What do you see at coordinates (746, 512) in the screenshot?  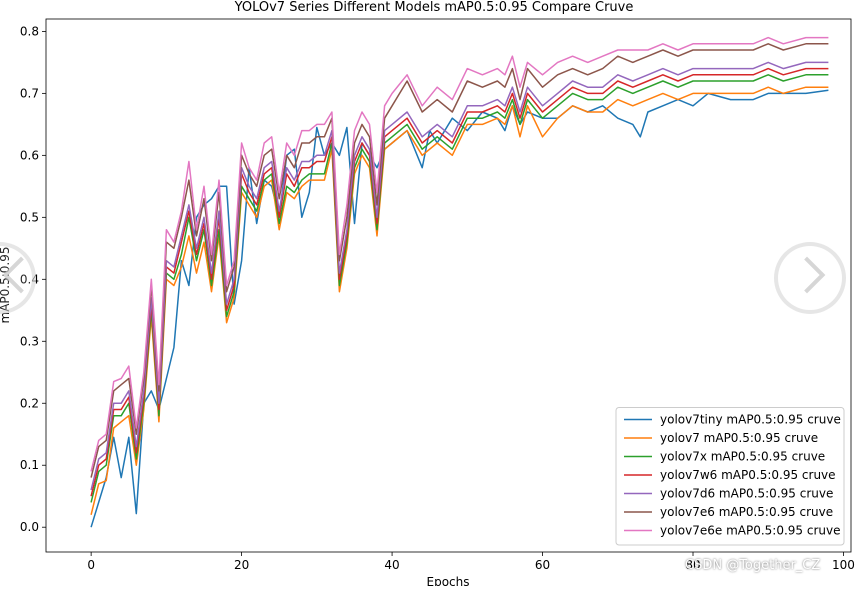 I see `legend-label-5: yolov7e6 mAP0.5:0.95 cruve` at bounding box center [746, 512].